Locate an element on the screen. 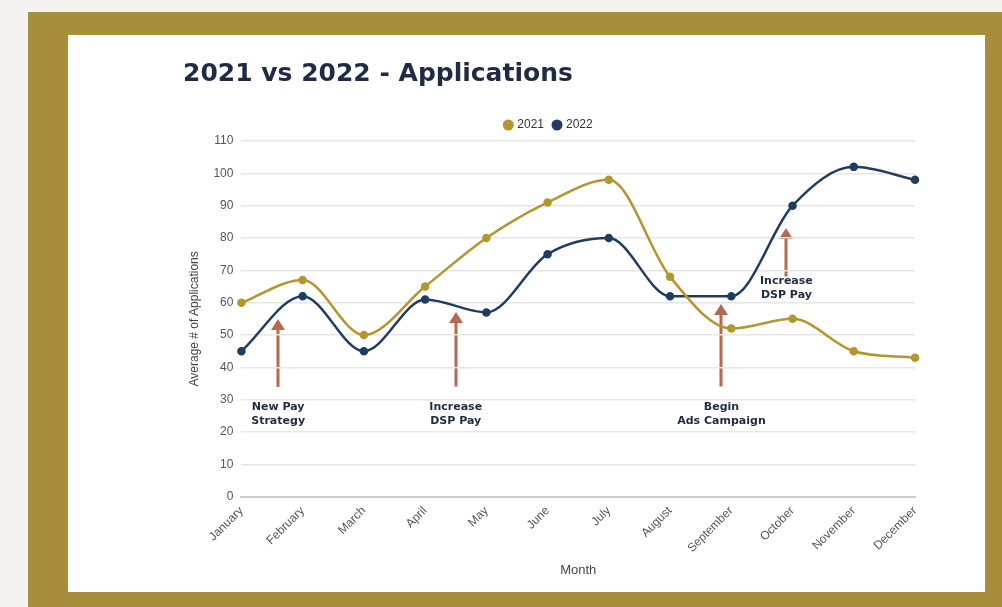  y-tick-label: 40 is located at coordinates (227, 366).